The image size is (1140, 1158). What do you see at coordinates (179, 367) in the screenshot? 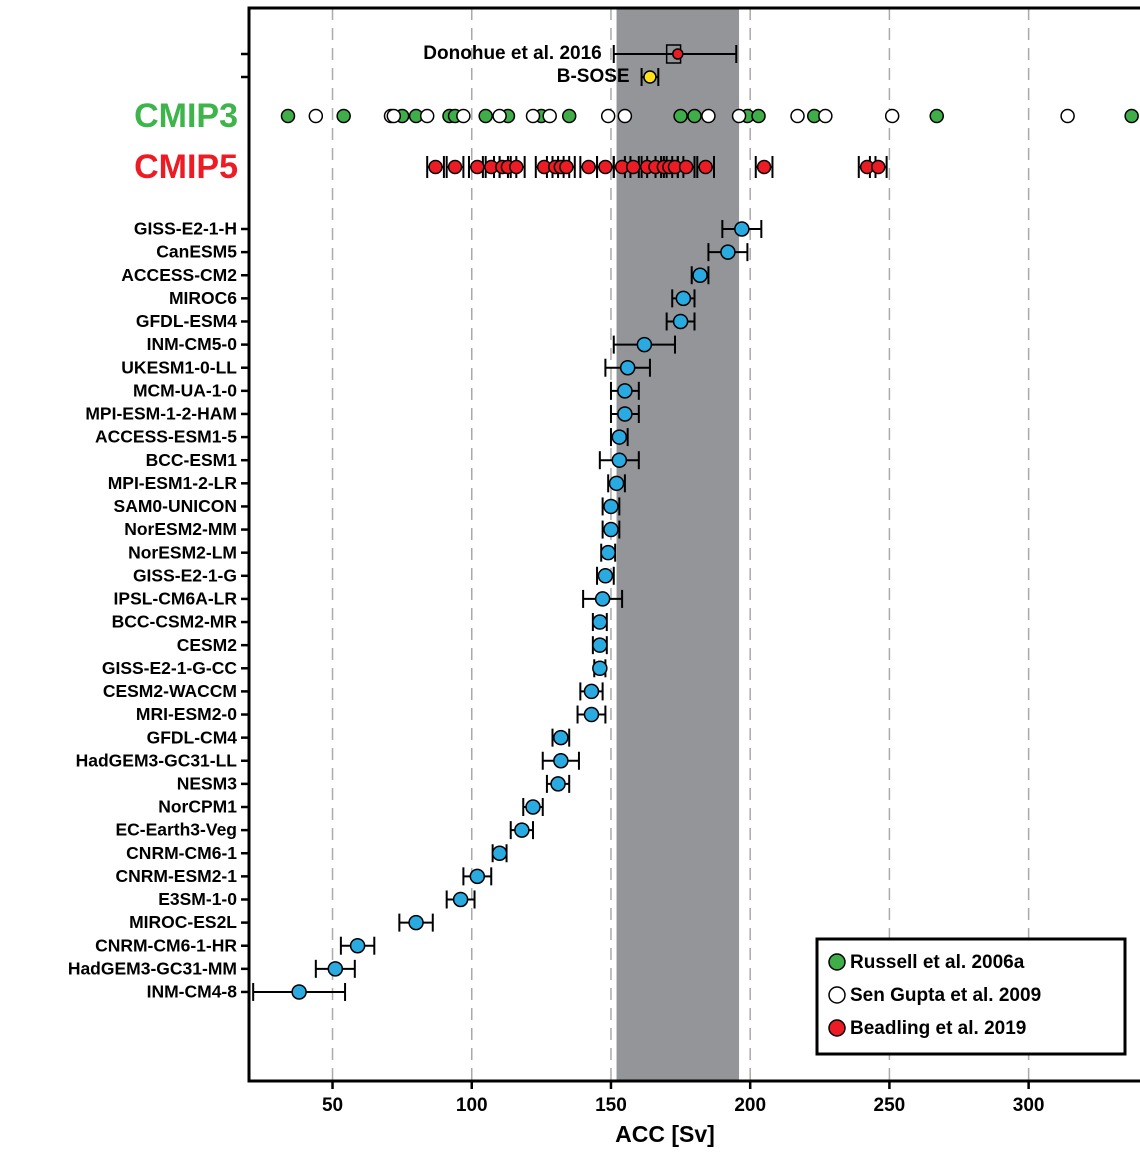
I see `y-tick-label: UKESM1-0-LL` at bounding box center [179, 367].